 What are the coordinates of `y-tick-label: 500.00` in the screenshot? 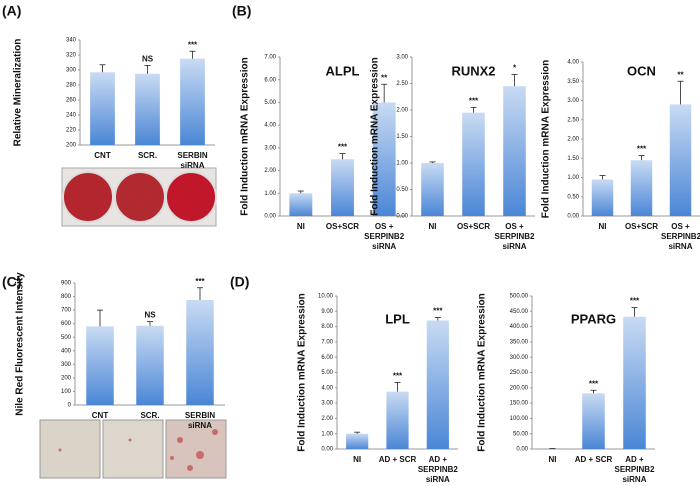 It's located at (519, 297).